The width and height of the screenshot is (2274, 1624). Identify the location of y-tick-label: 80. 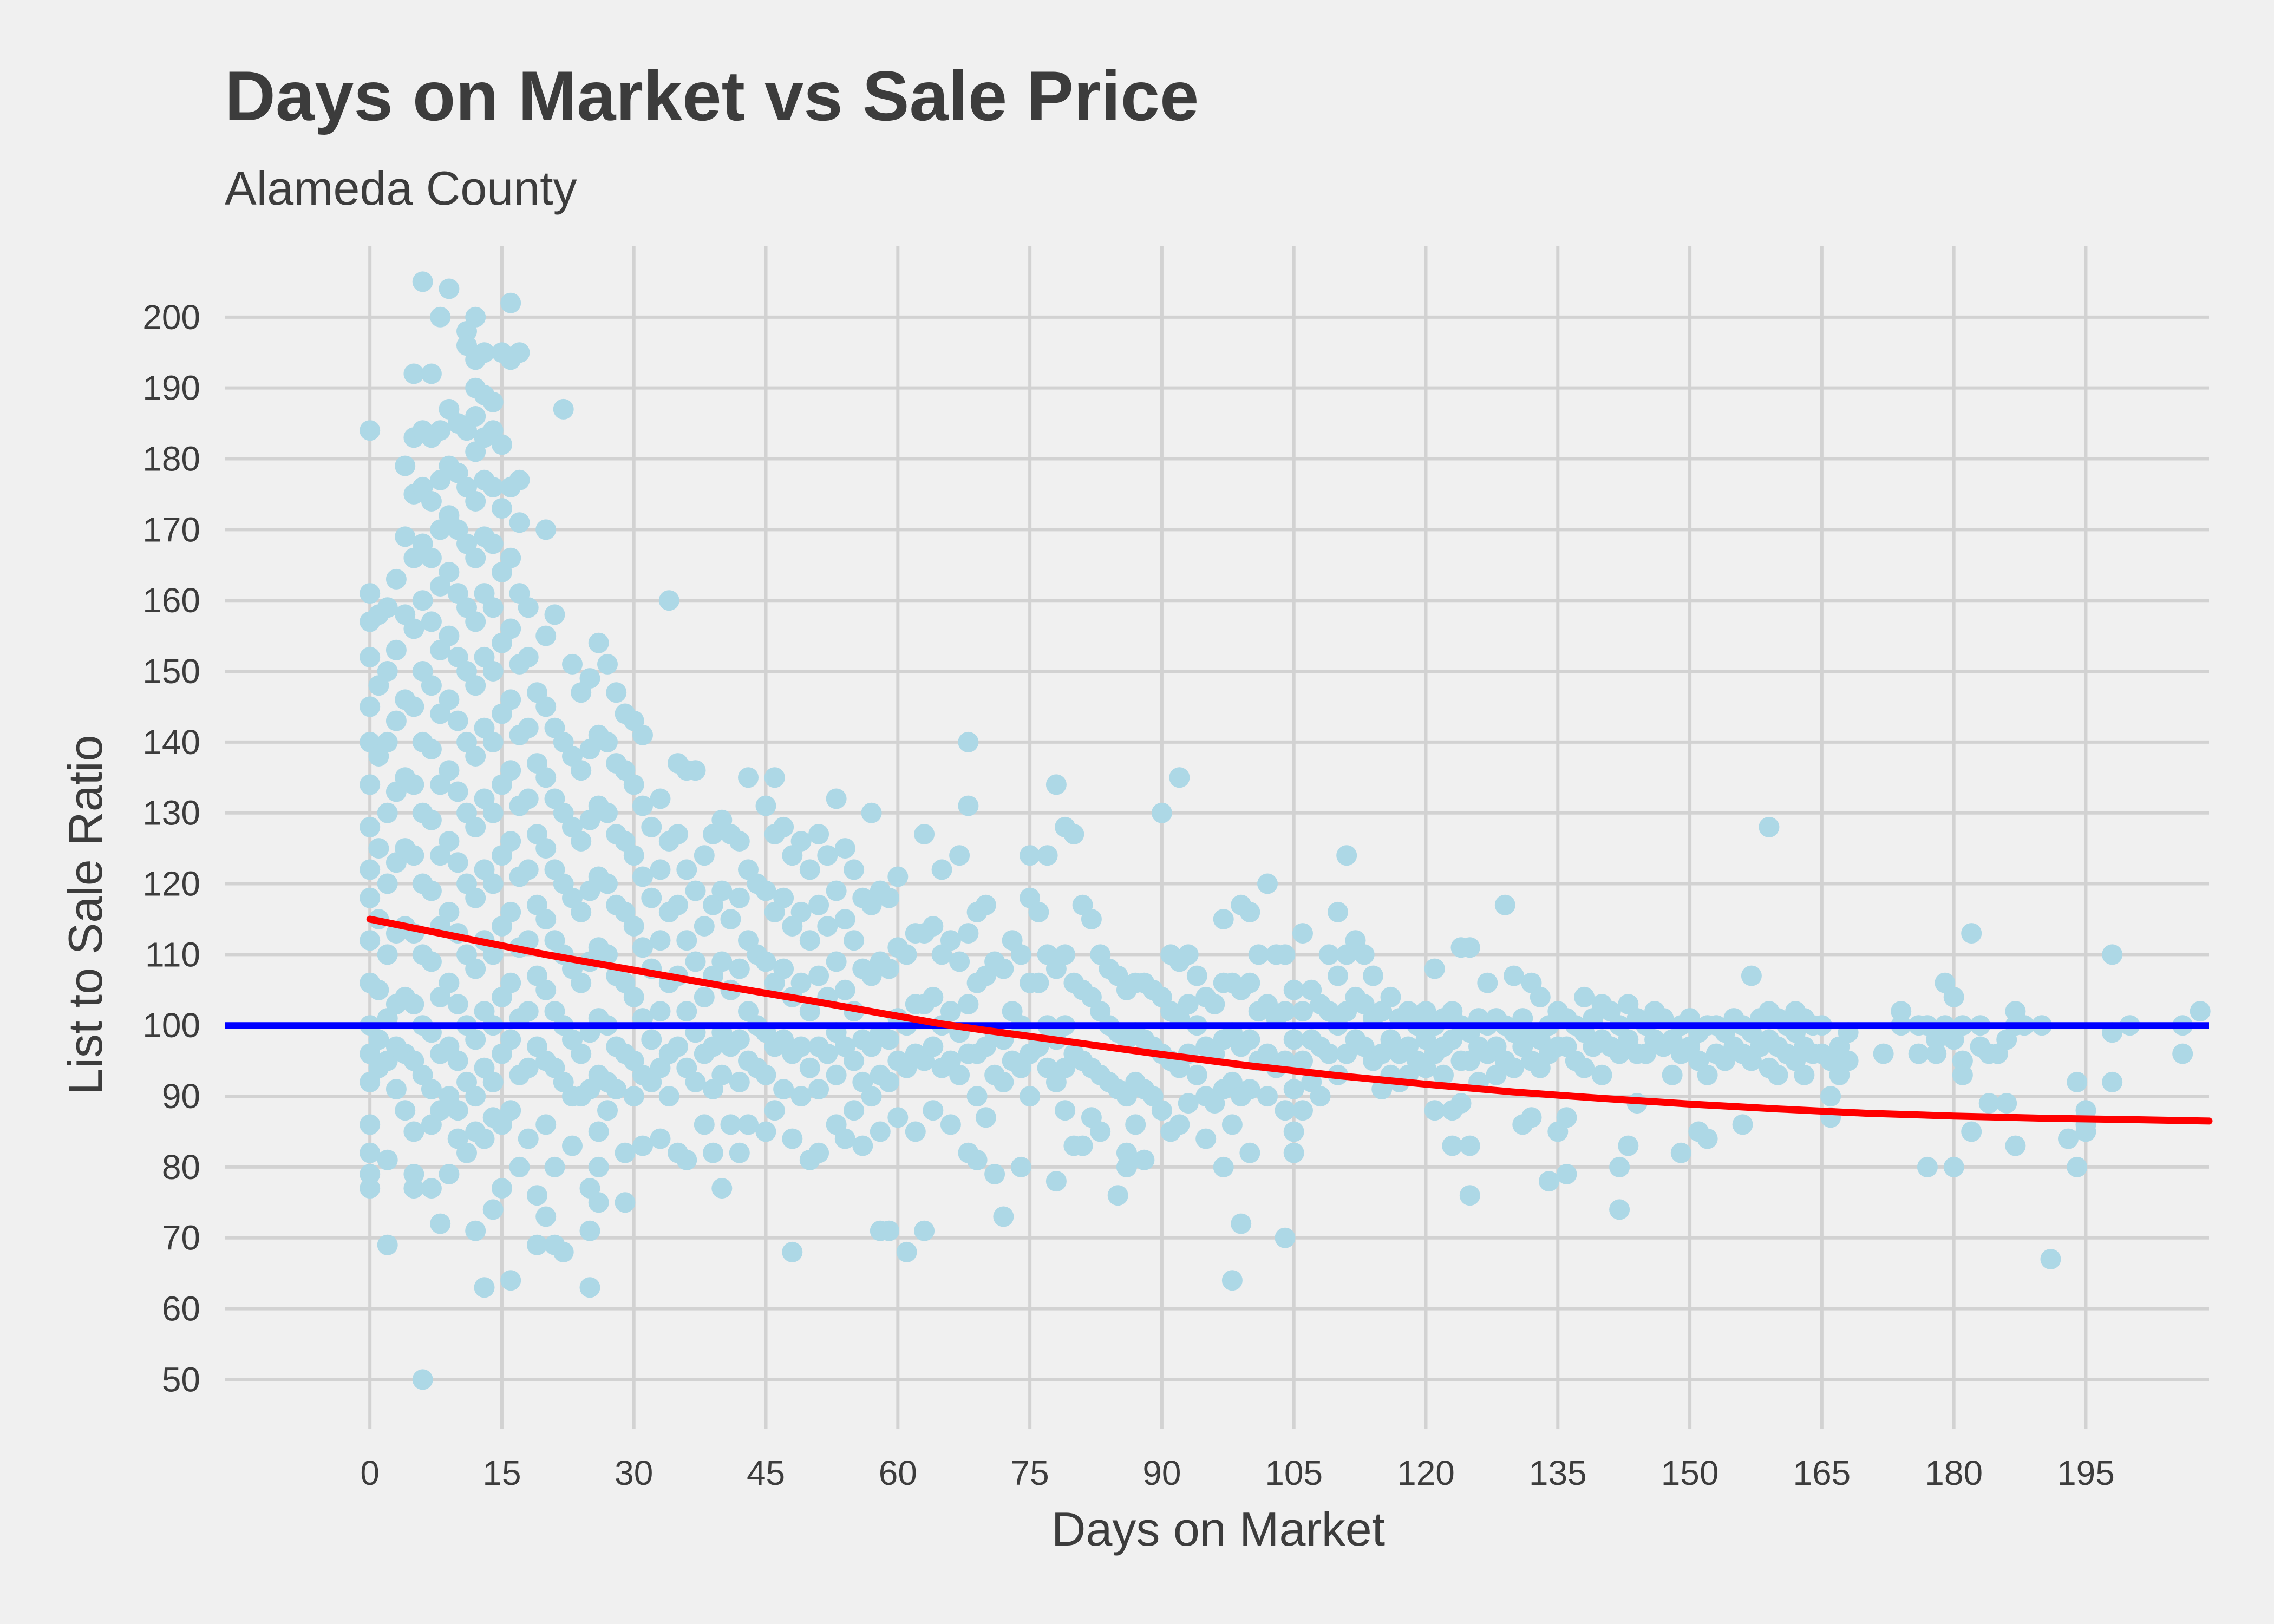
(181, 1167).